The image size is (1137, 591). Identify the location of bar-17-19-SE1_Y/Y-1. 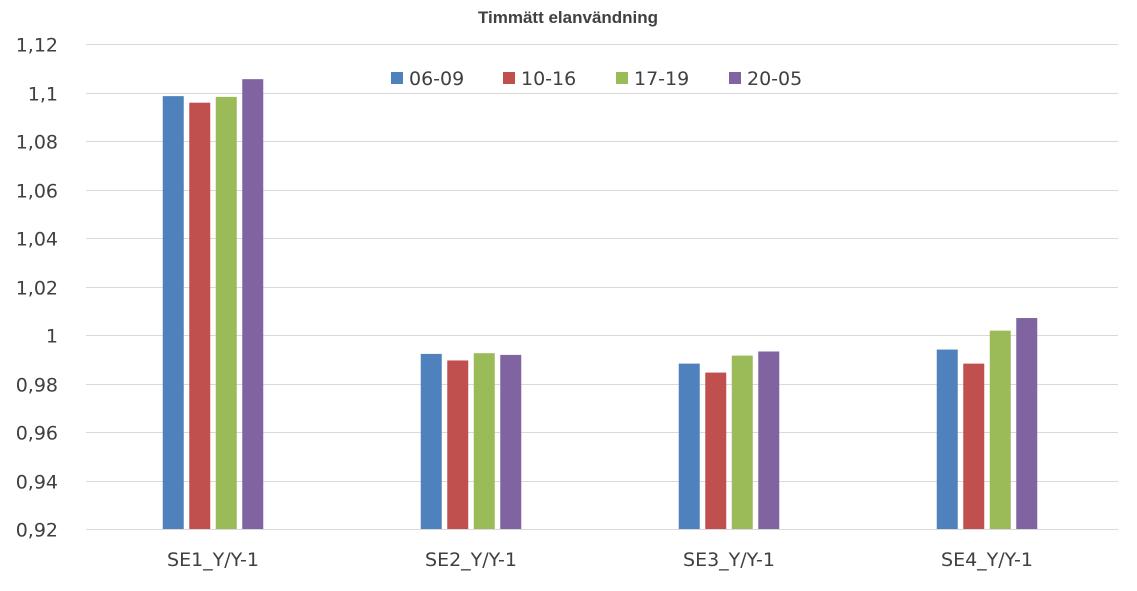
(226, 313).